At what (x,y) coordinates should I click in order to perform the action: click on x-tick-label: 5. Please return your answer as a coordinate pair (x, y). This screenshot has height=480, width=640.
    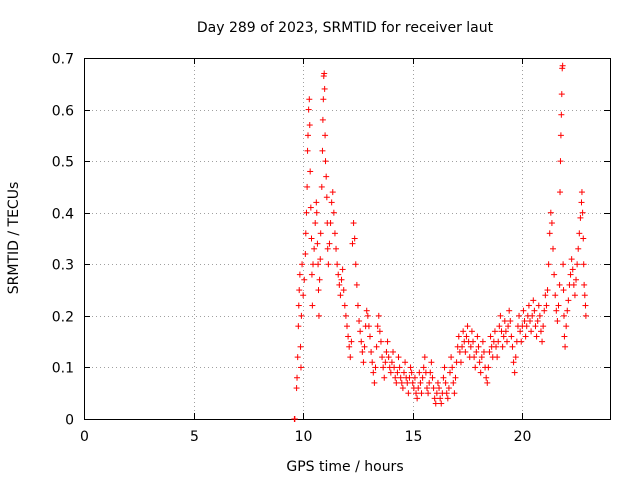
    Looking at the image, I should click on (194, 437).